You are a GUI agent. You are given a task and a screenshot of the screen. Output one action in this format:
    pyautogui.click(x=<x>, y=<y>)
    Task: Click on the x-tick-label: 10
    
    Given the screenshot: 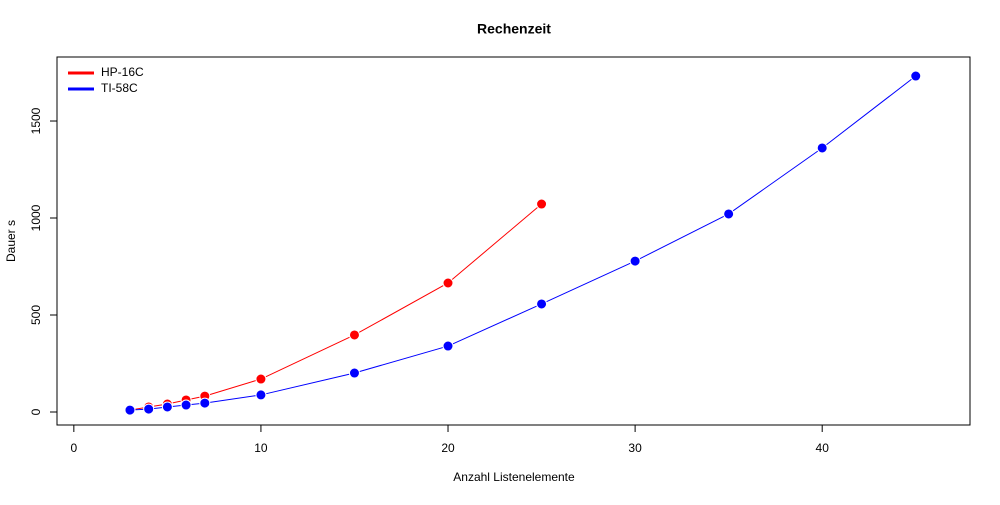 What is the action you would take?
    pyautogui.click(x=261, y=448)
    